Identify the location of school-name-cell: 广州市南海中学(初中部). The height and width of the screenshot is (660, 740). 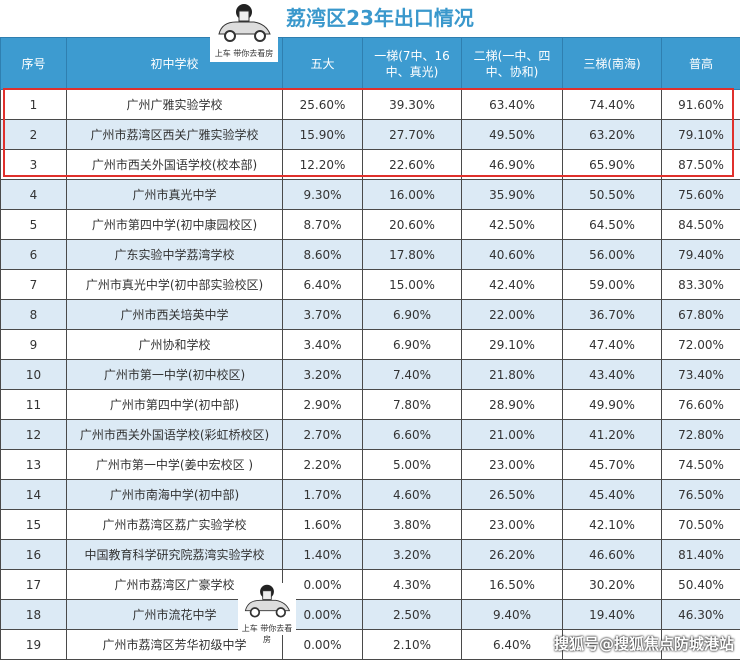
(174, 494).